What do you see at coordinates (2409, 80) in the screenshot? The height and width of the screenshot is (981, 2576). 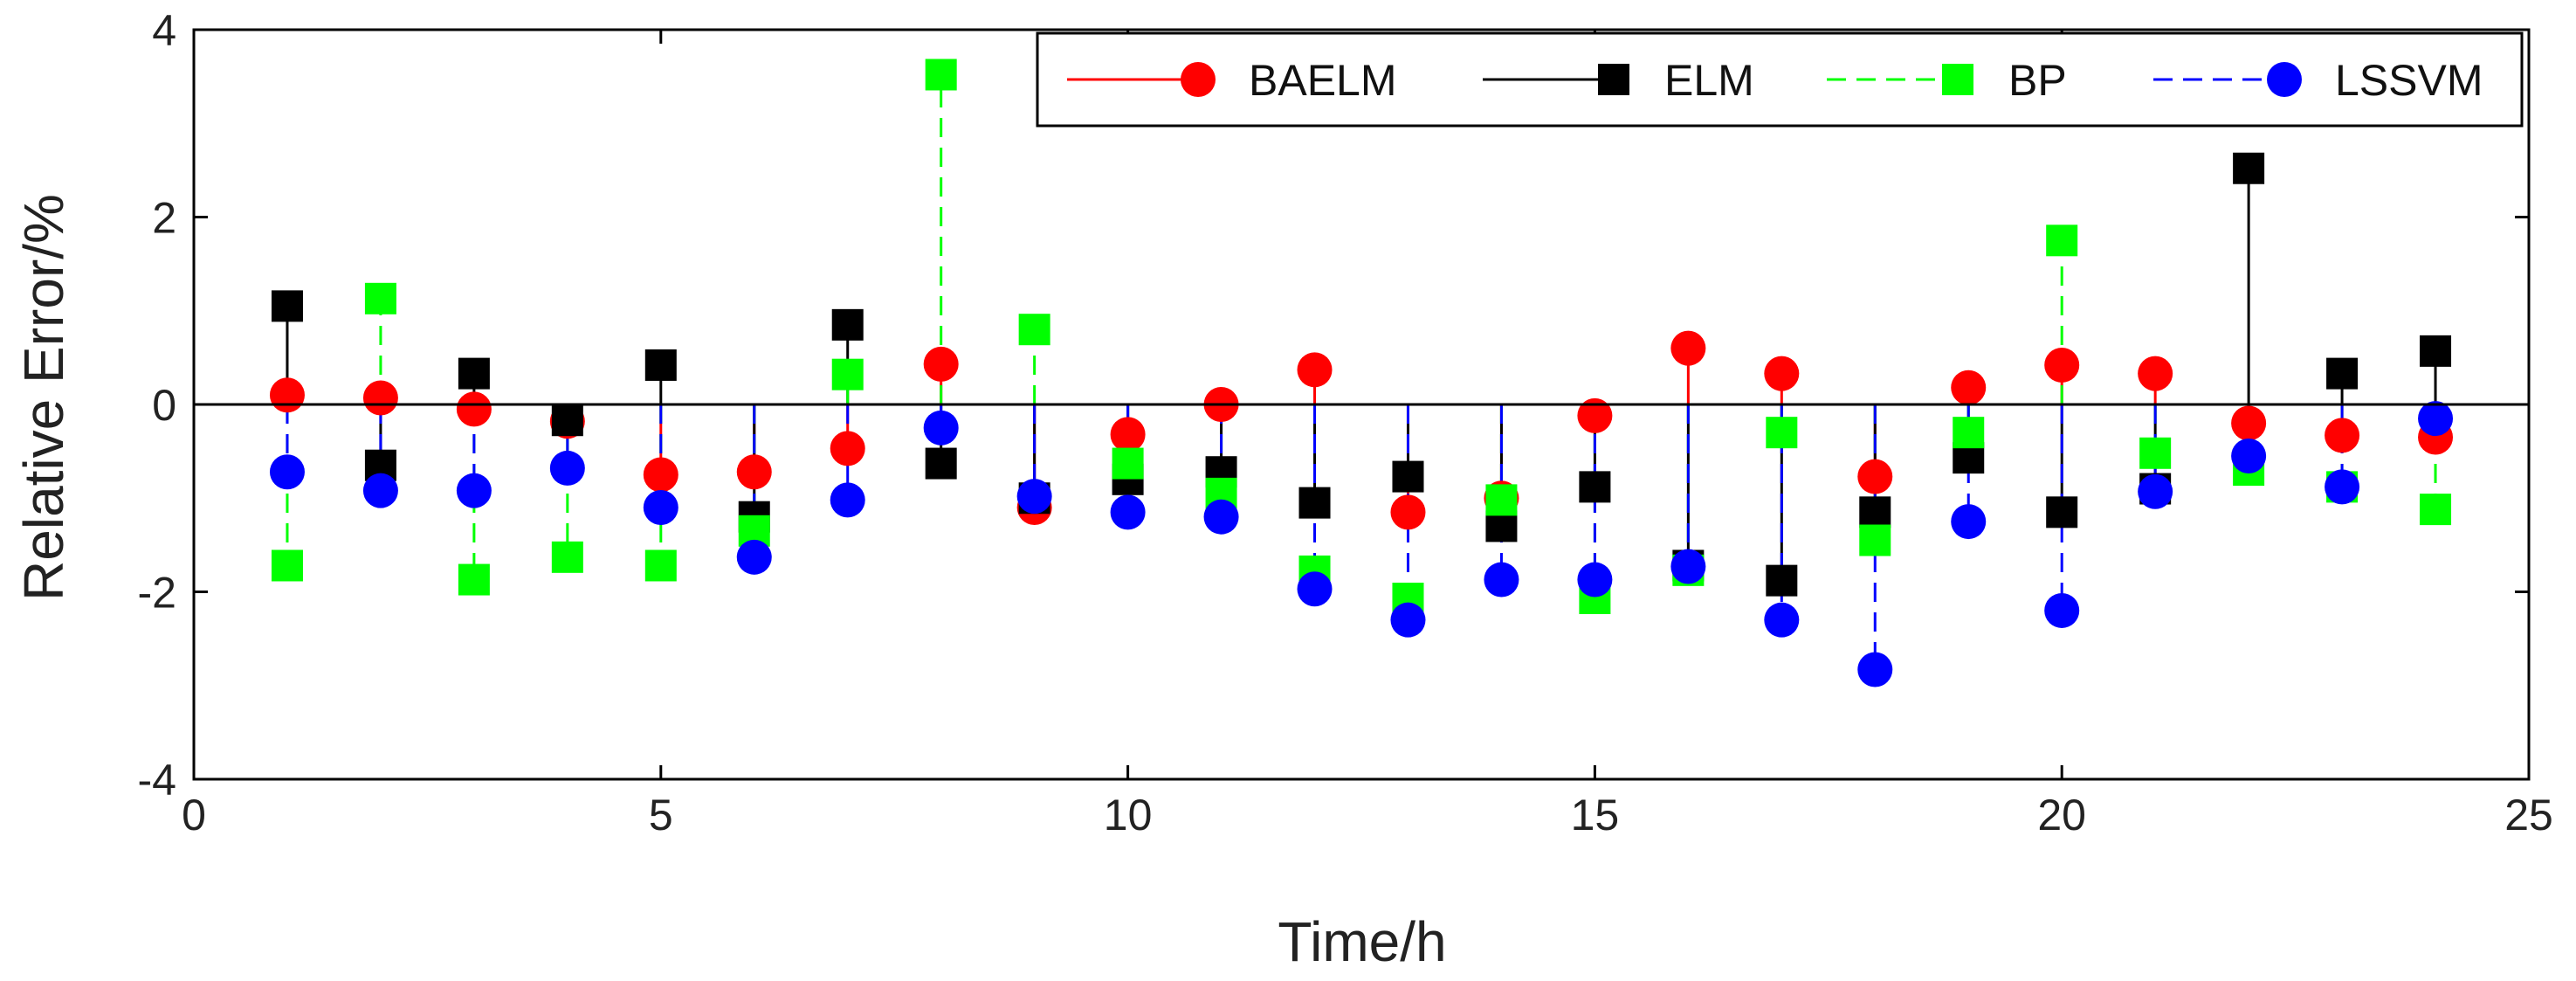 I see `legend-label-lssvm: LSSVM` at bounding box center [2409, 80].